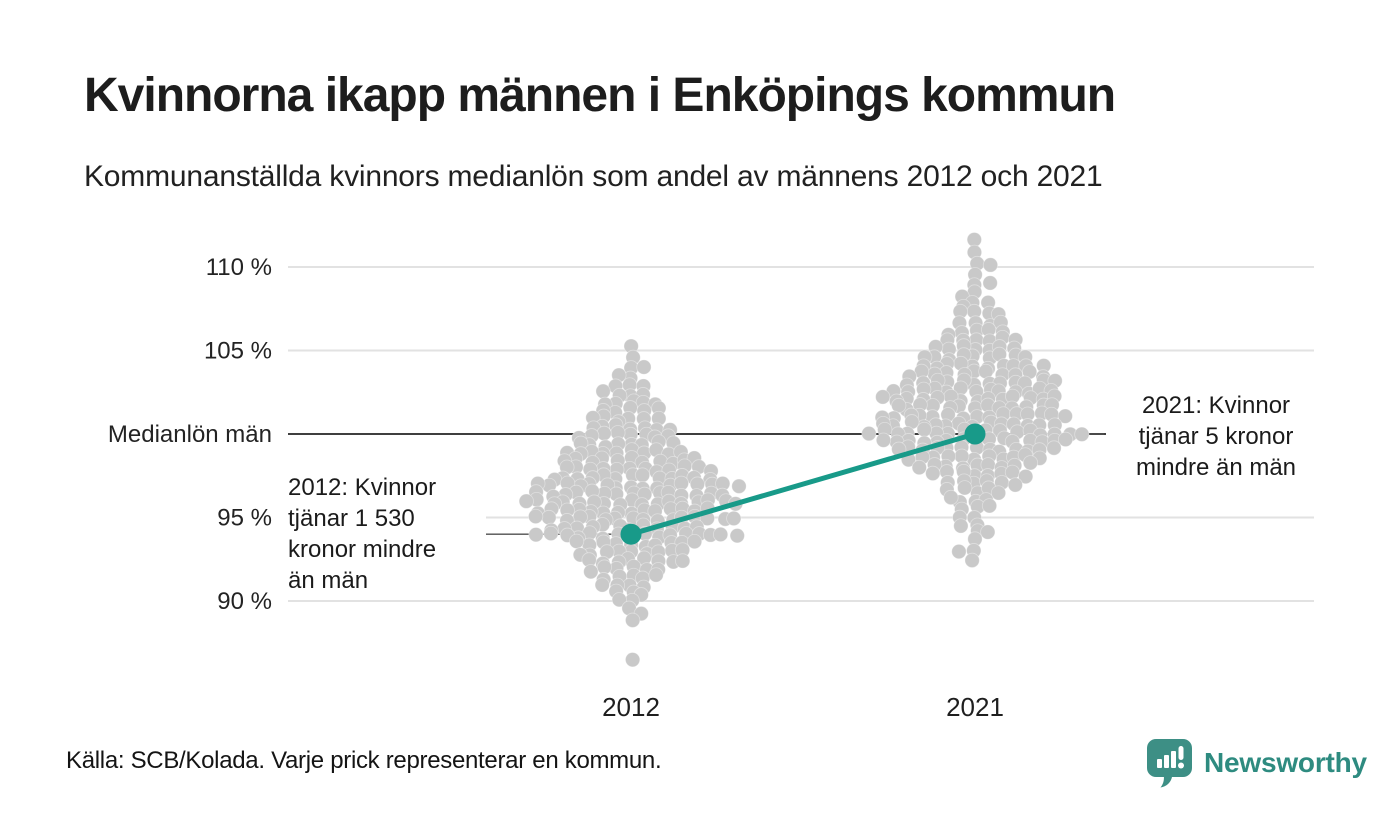 This screenshot has width=1400, height=840. What do you see at coordinates (244, 601) in the screenshot?
I see `y-axis-tick-label-90: 90 %` at bounding box center [244, 601].